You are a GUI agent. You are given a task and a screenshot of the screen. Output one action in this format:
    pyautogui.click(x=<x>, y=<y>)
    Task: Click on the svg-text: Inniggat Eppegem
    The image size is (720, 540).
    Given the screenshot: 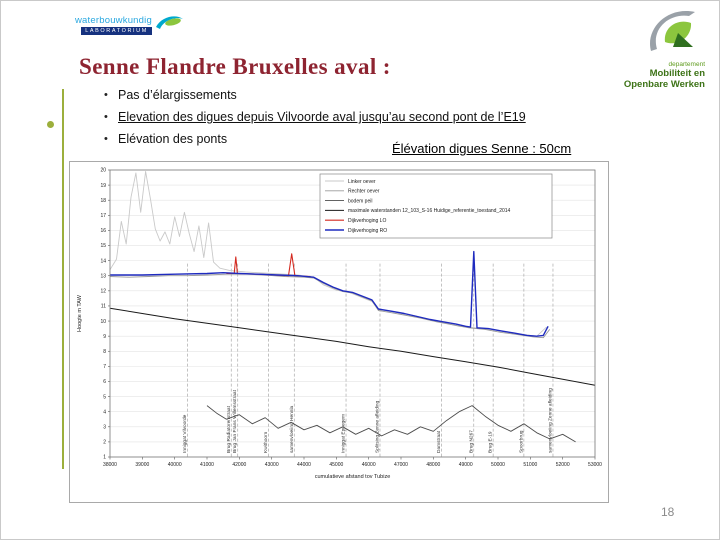 What is the action you would take?
    pyautogui.click(x=344, y=433)
    